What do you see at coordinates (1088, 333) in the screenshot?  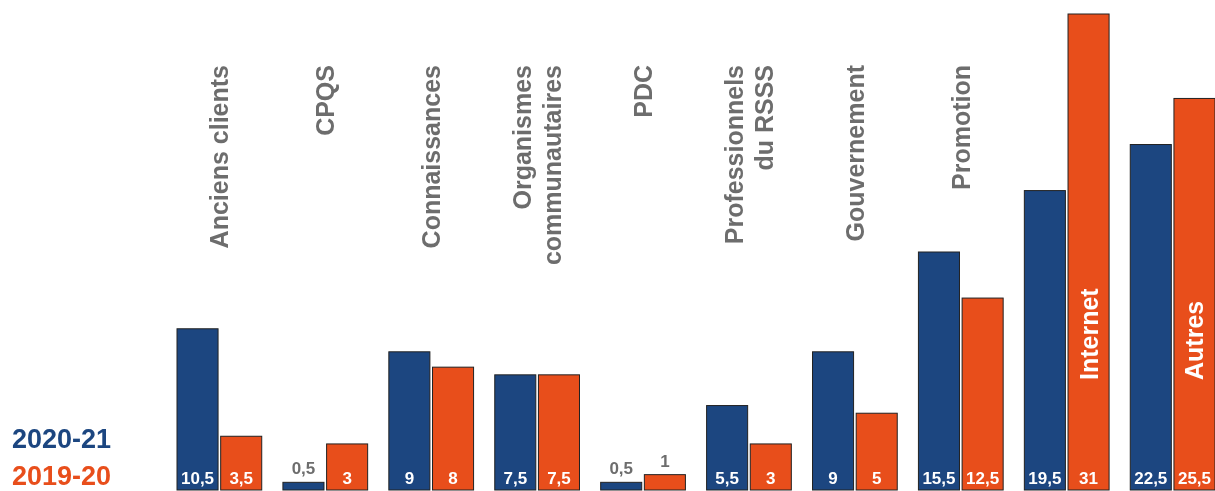 I see `x-tick-label: Internet` at bounding box center [1088, 333].